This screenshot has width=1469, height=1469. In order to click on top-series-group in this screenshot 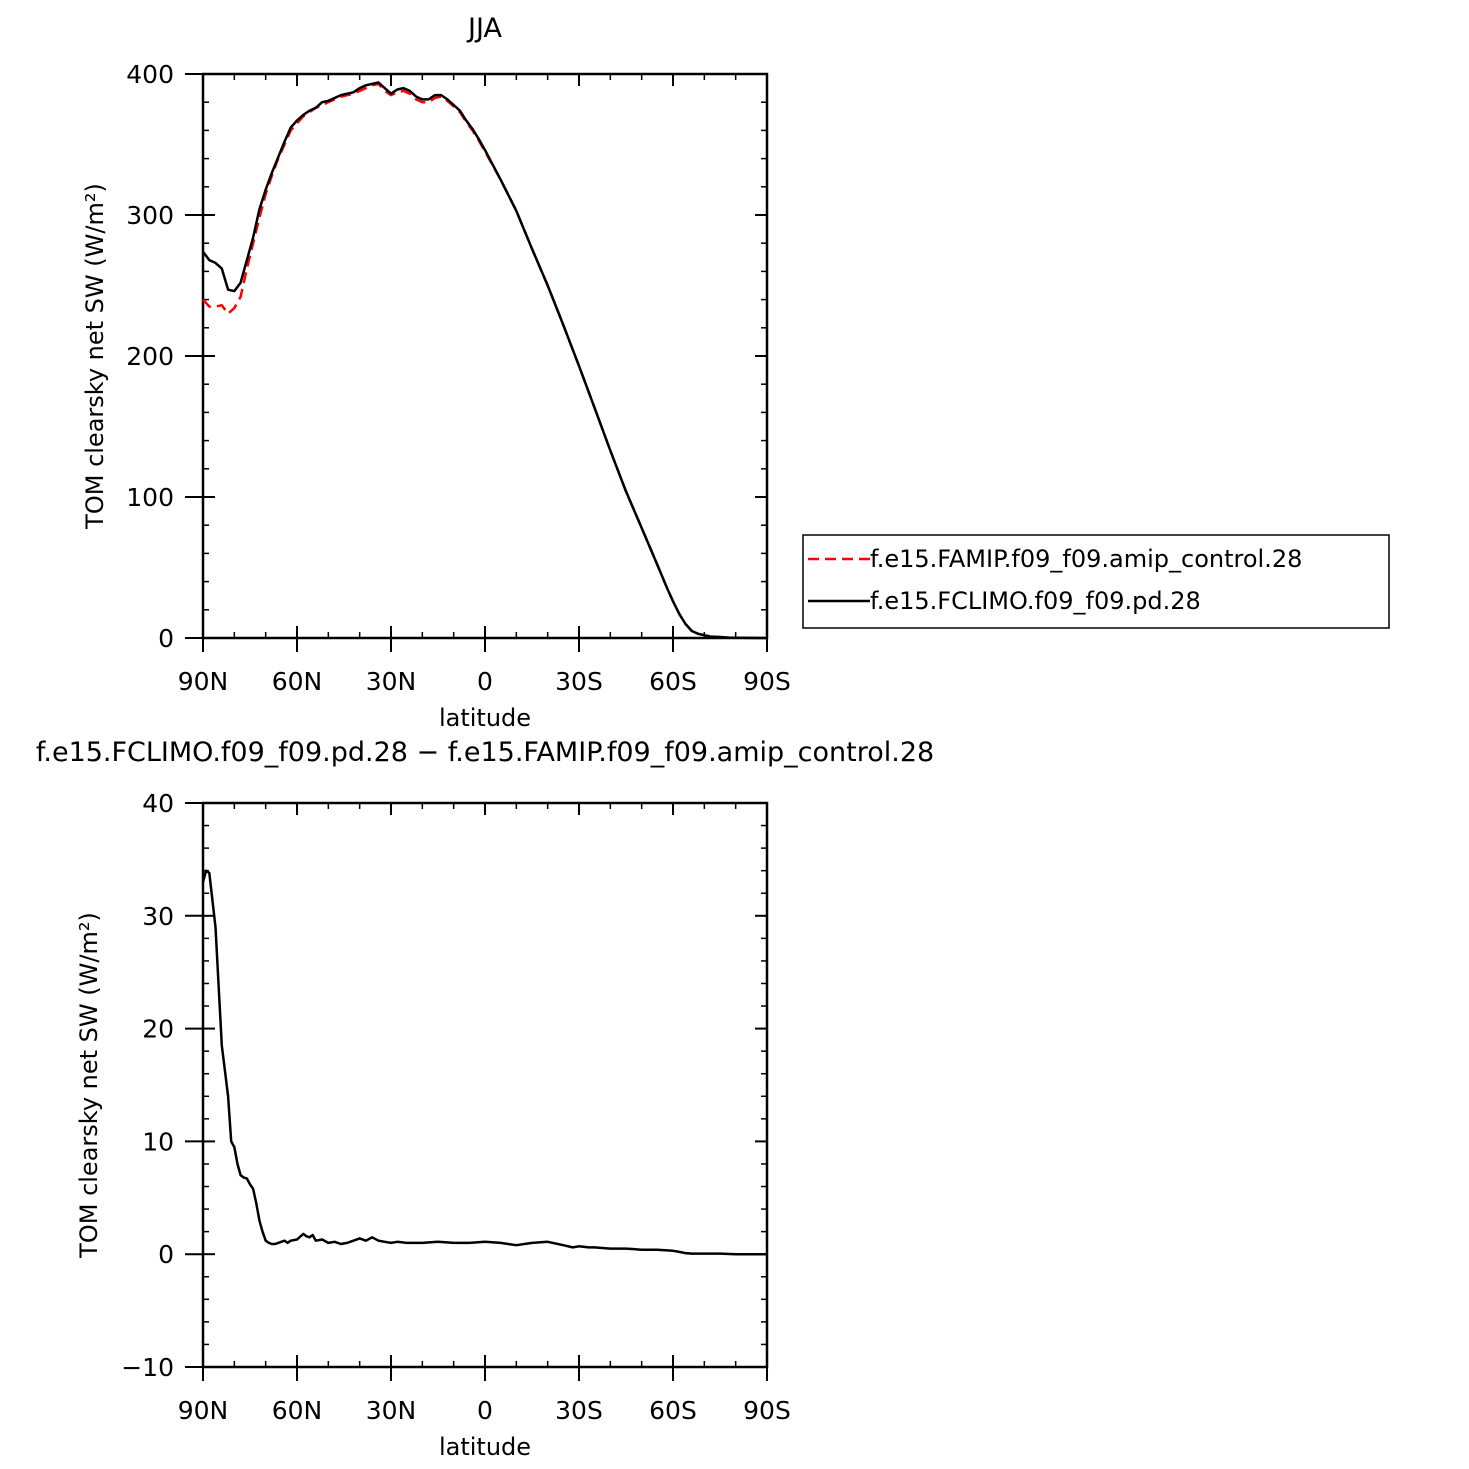, I will do `click(484, 360)`.